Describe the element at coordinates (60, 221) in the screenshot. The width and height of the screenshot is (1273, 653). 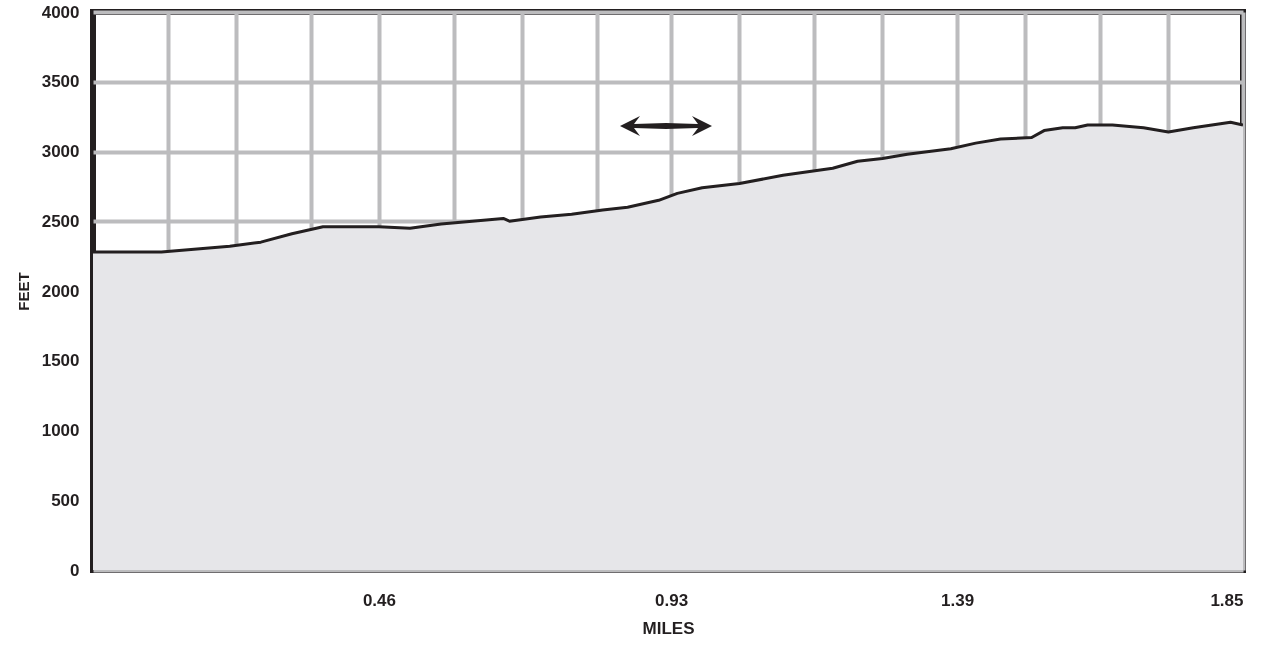
I see `y-tick-label: 2500` at that location.